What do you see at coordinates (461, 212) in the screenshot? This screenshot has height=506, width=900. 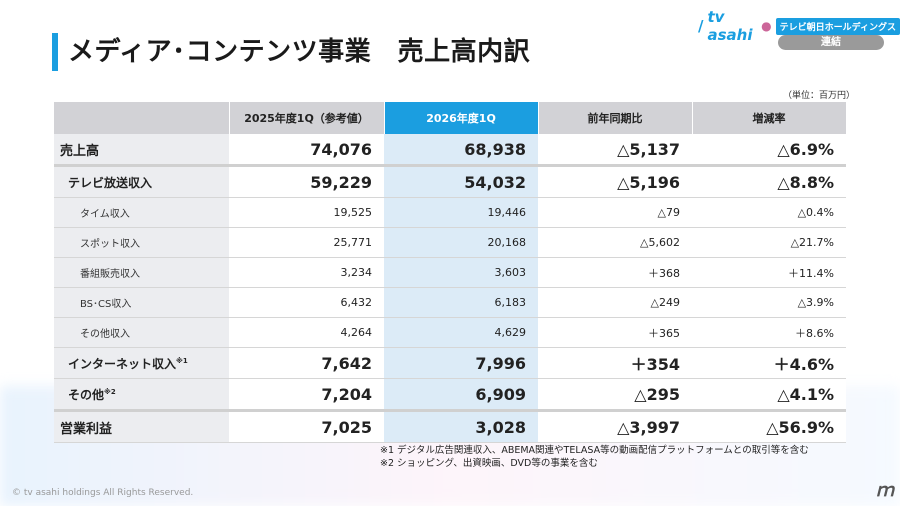 I see `cell-current: 19,446` at bounding box center [461, 212].